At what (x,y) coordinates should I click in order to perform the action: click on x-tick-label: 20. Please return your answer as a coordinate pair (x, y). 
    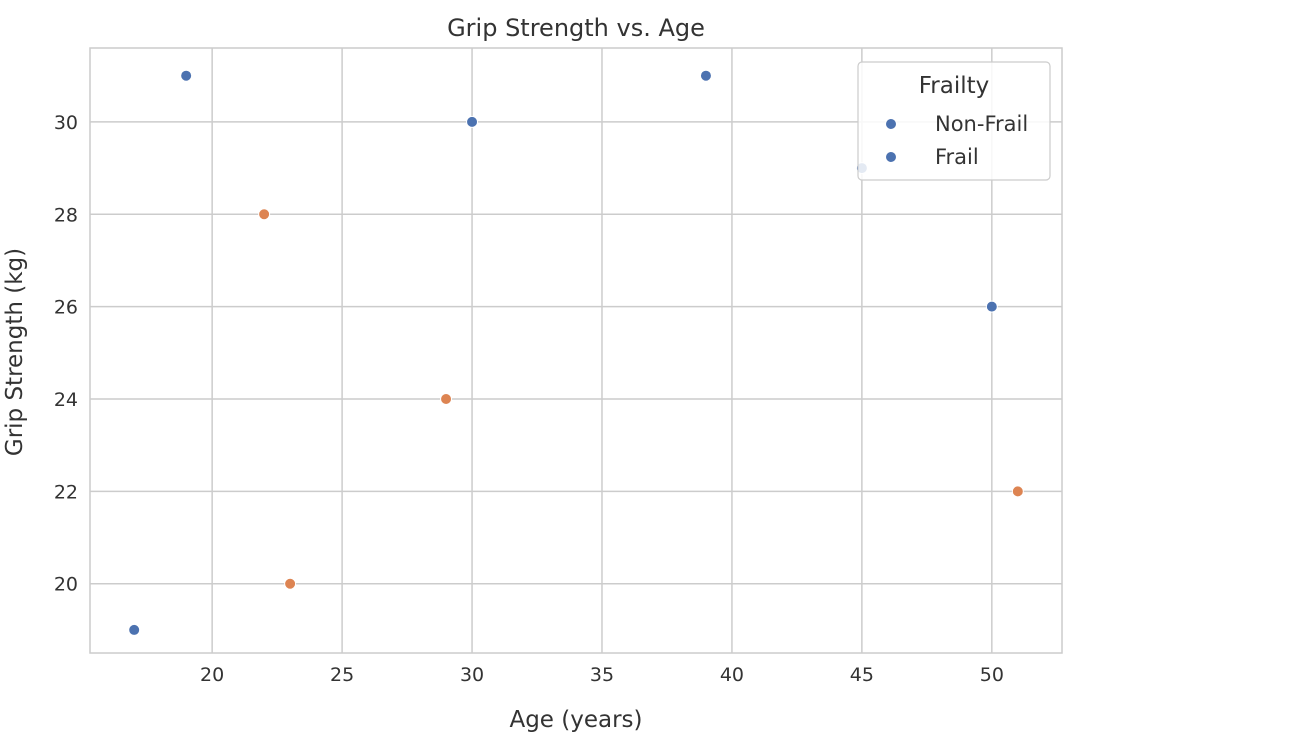
    Looking at the image, I should click on (212, 675).